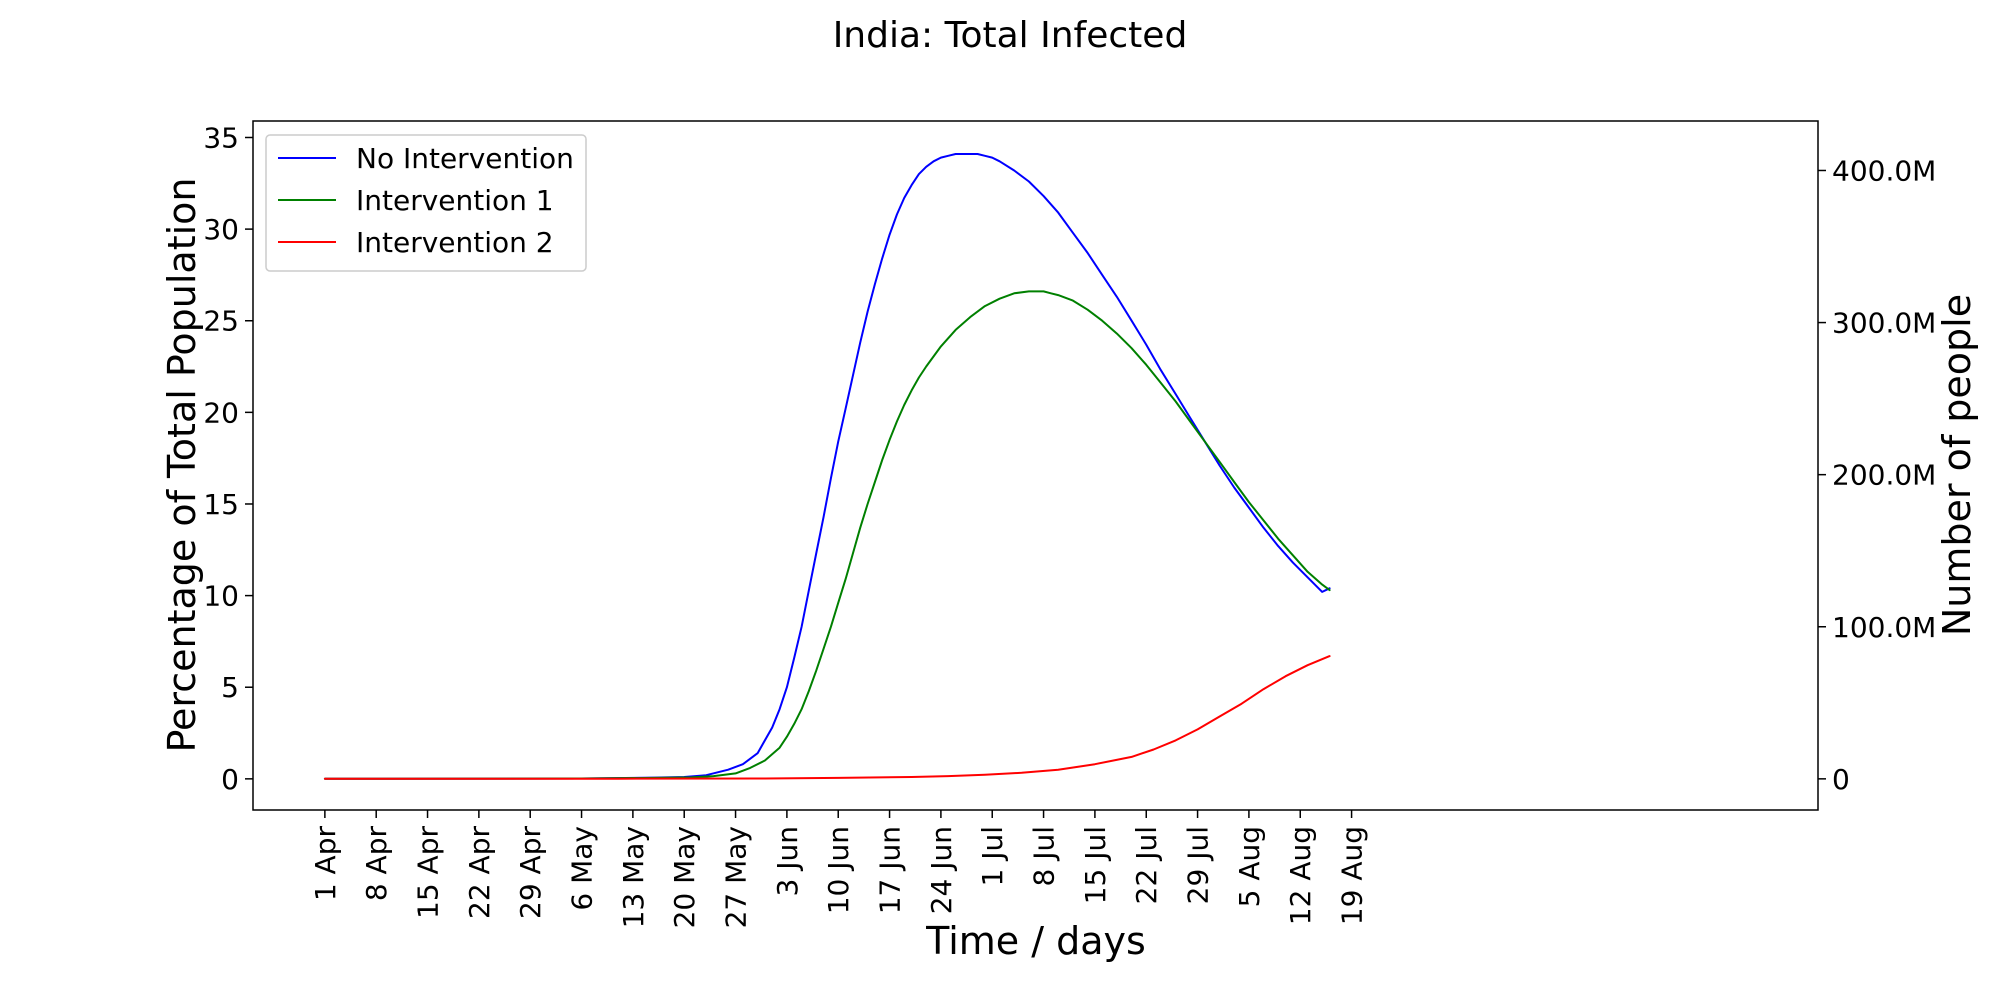  Describe the element at coordinates (633, 877) in the screenshot. I see `x-tick-label: 13 May` at that location.